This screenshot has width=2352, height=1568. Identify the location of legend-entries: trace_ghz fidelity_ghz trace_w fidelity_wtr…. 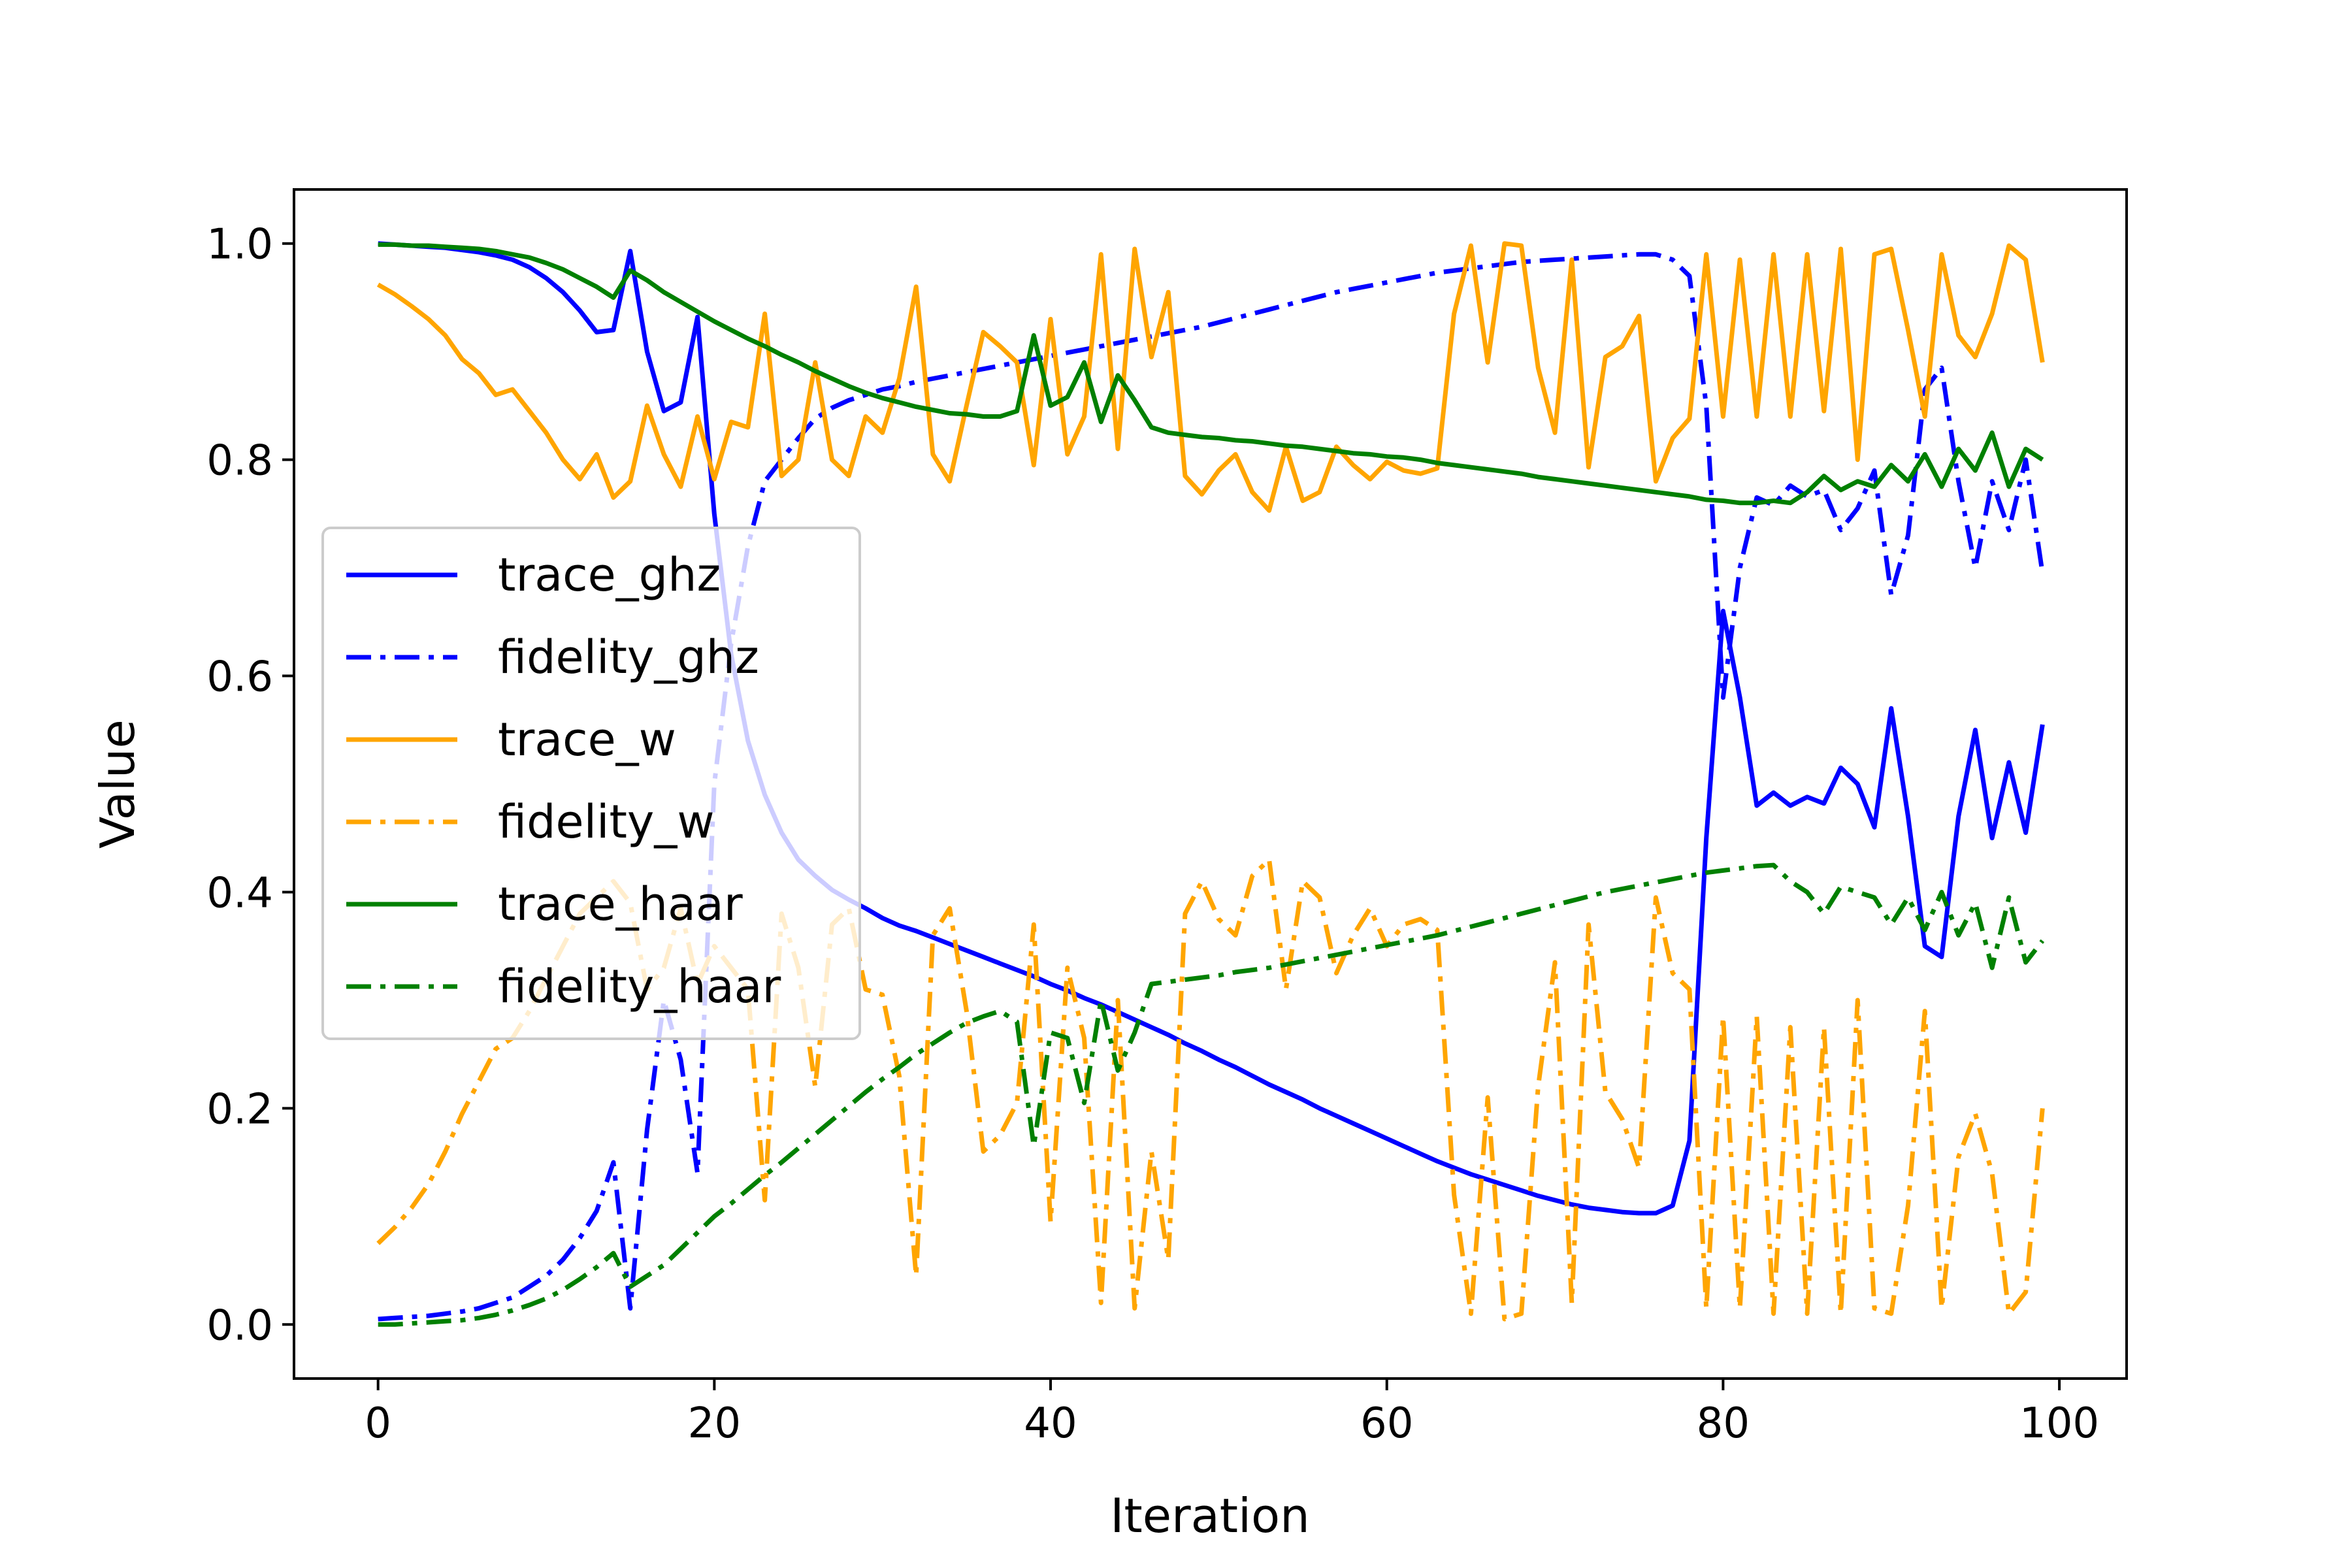
(563, 780).